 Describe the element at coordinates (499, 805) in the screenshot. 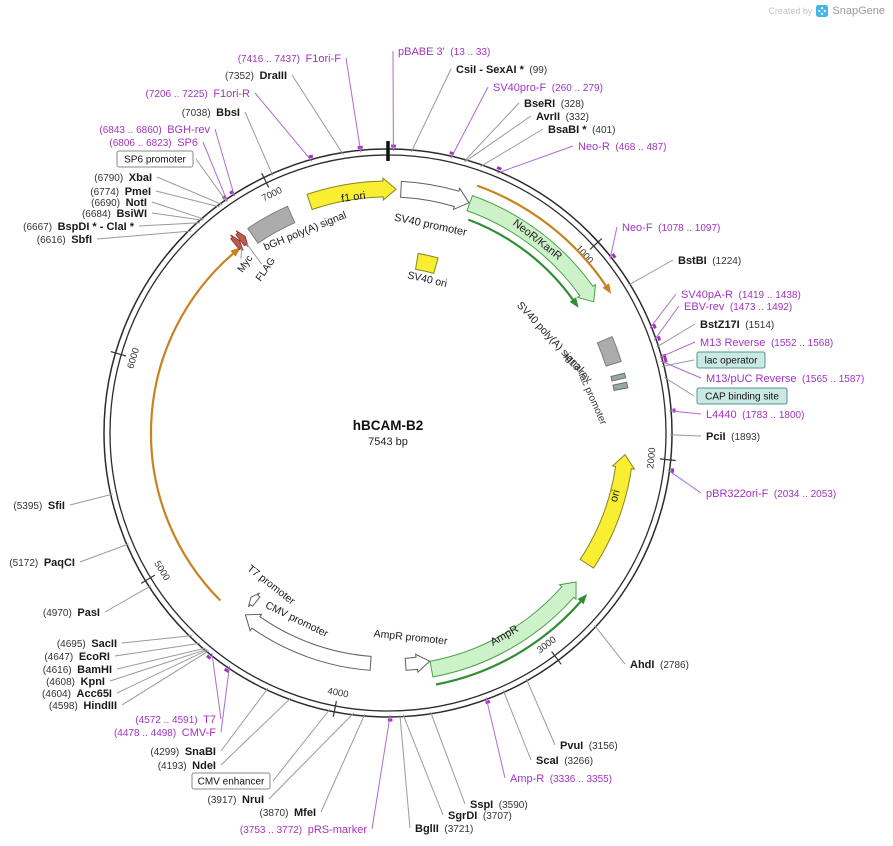

I see `callout-enzyme-sspi: SspI (3590)` at that location.